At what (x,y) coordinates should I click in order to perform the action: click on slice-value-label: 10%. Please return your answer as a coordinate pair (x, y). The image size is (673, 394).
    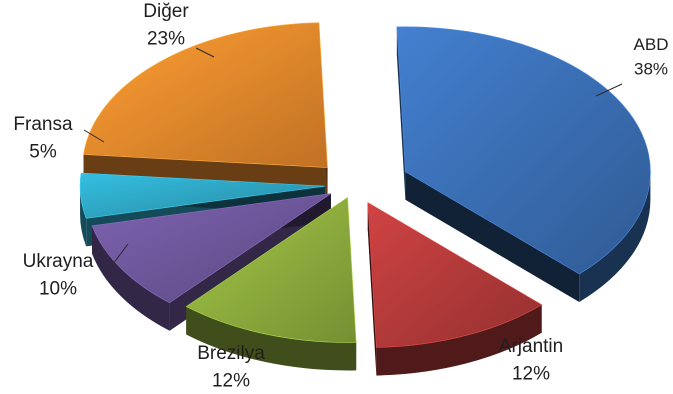
    Looking at the image, I should click on (58, 289).